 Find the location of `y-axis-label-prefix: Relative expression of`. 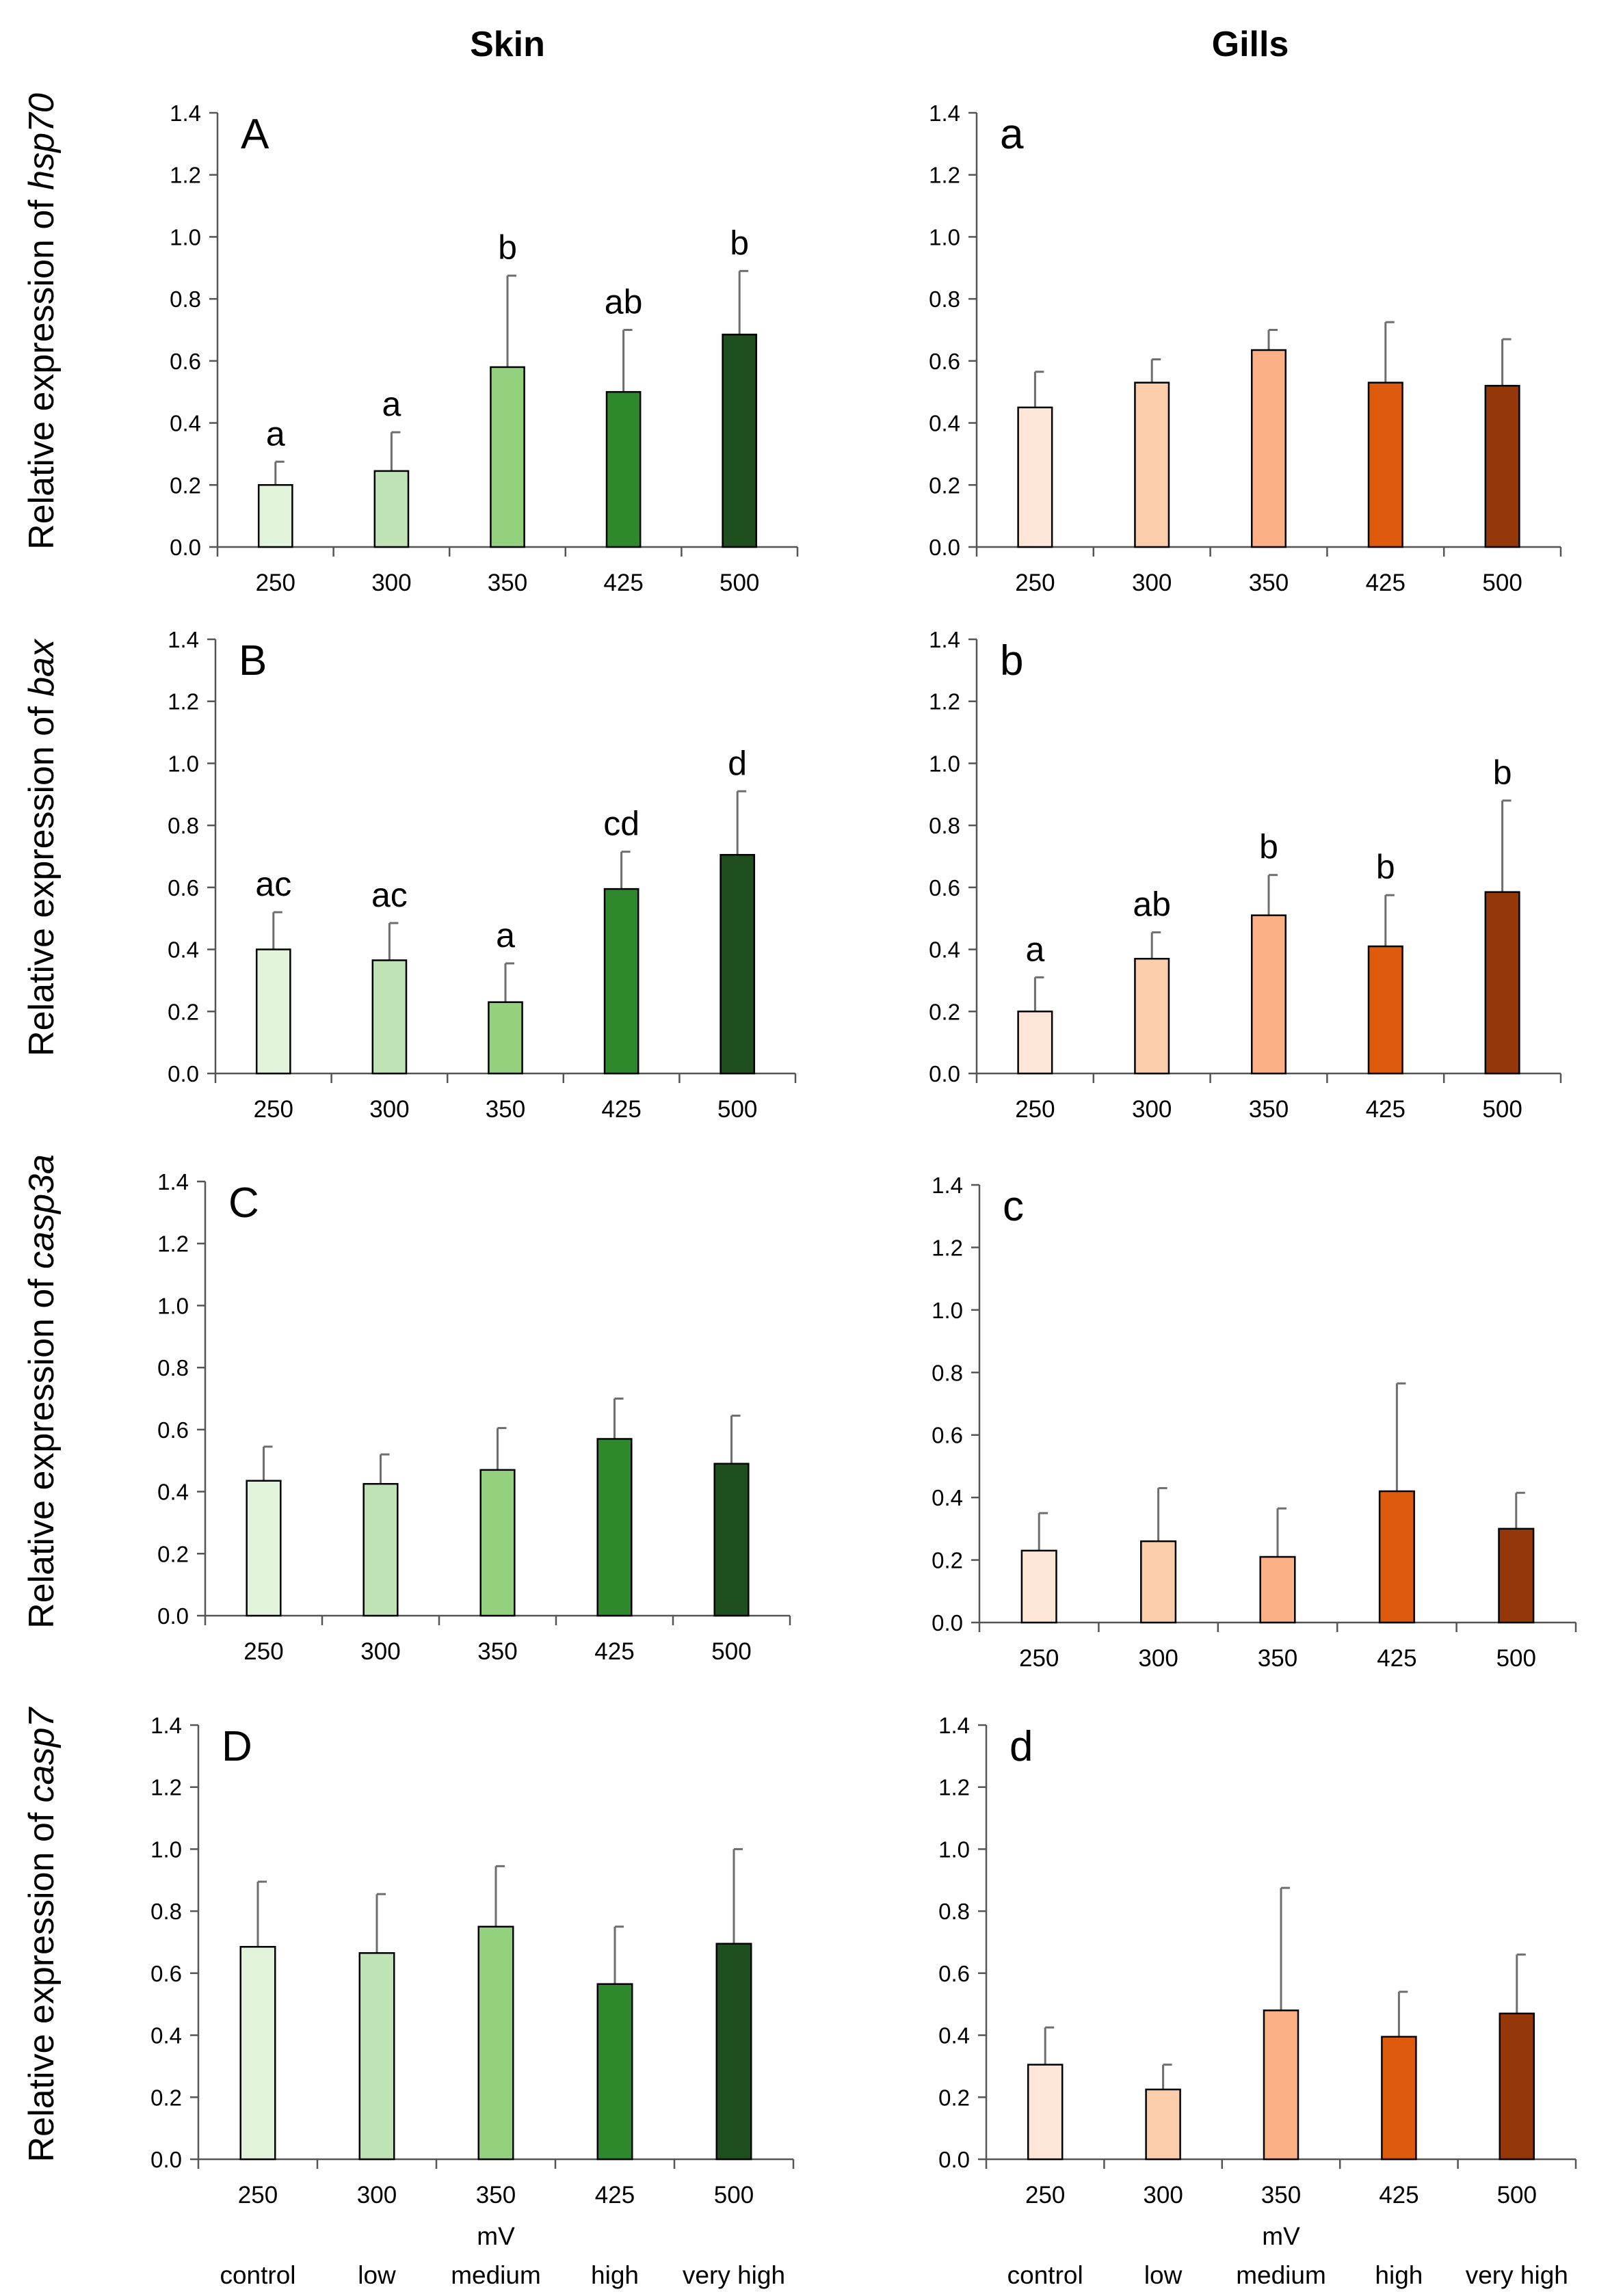

y-axis-label-prefix: Relative expression of is located at coordinates (42, 876).